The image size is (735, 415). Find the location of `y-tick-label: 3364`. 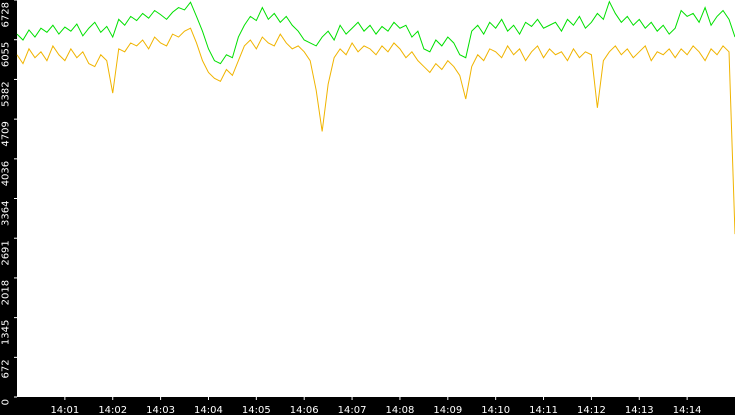

y-tick-label: 3364 is located at coordinates (5, 213).